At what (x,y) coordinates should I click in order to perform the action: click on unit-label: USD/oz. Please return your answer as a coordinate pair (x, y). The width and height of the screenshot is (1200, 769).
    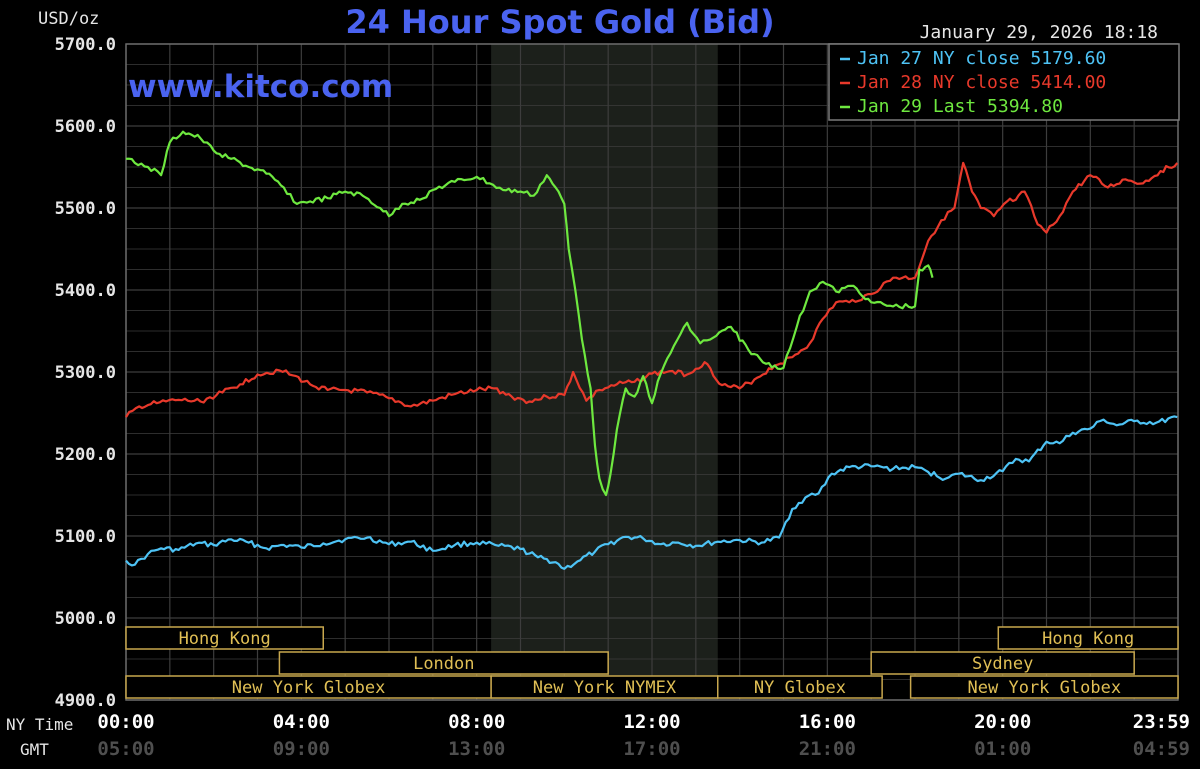
    Looking at the image, I should click on (68, 19).